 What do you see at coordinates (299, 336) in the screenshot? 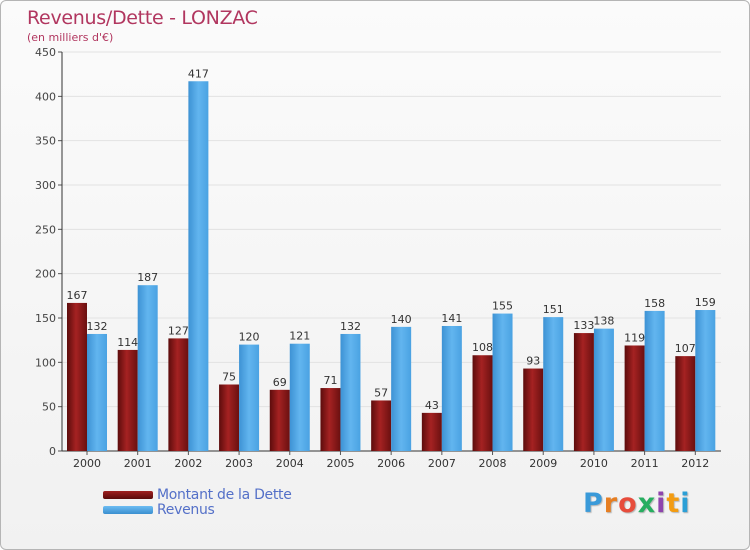
I see `data-label-revenue: 121` at bounding box center [299, 336].